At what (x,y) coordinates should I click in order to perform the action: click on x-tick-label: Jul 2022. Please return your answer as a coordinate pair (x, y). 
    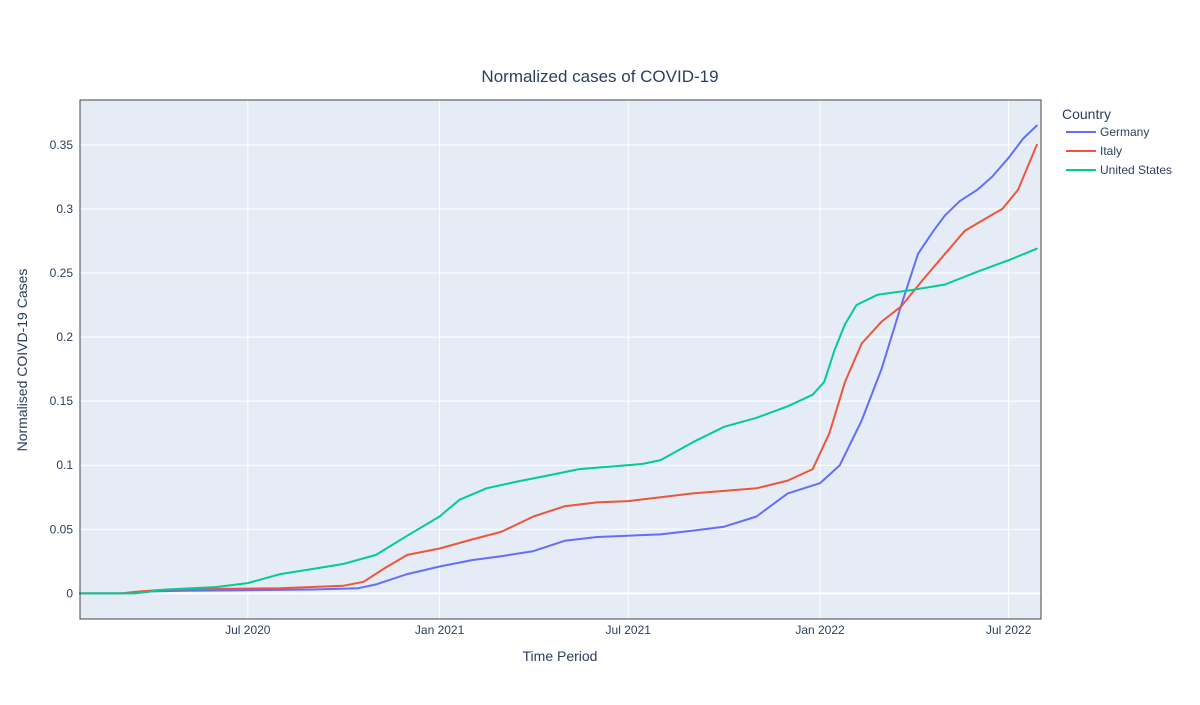
    Looking at the image, I should click on (1009, 630).